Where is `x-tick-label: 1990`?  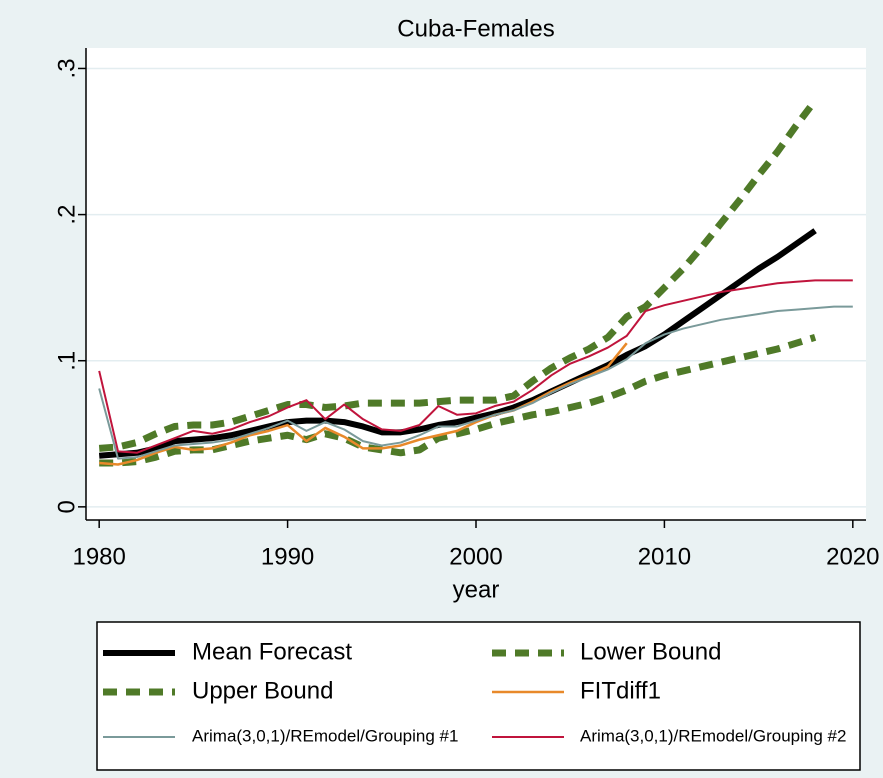 x-tick-label: 1990 is located at coordinates (287, 556).